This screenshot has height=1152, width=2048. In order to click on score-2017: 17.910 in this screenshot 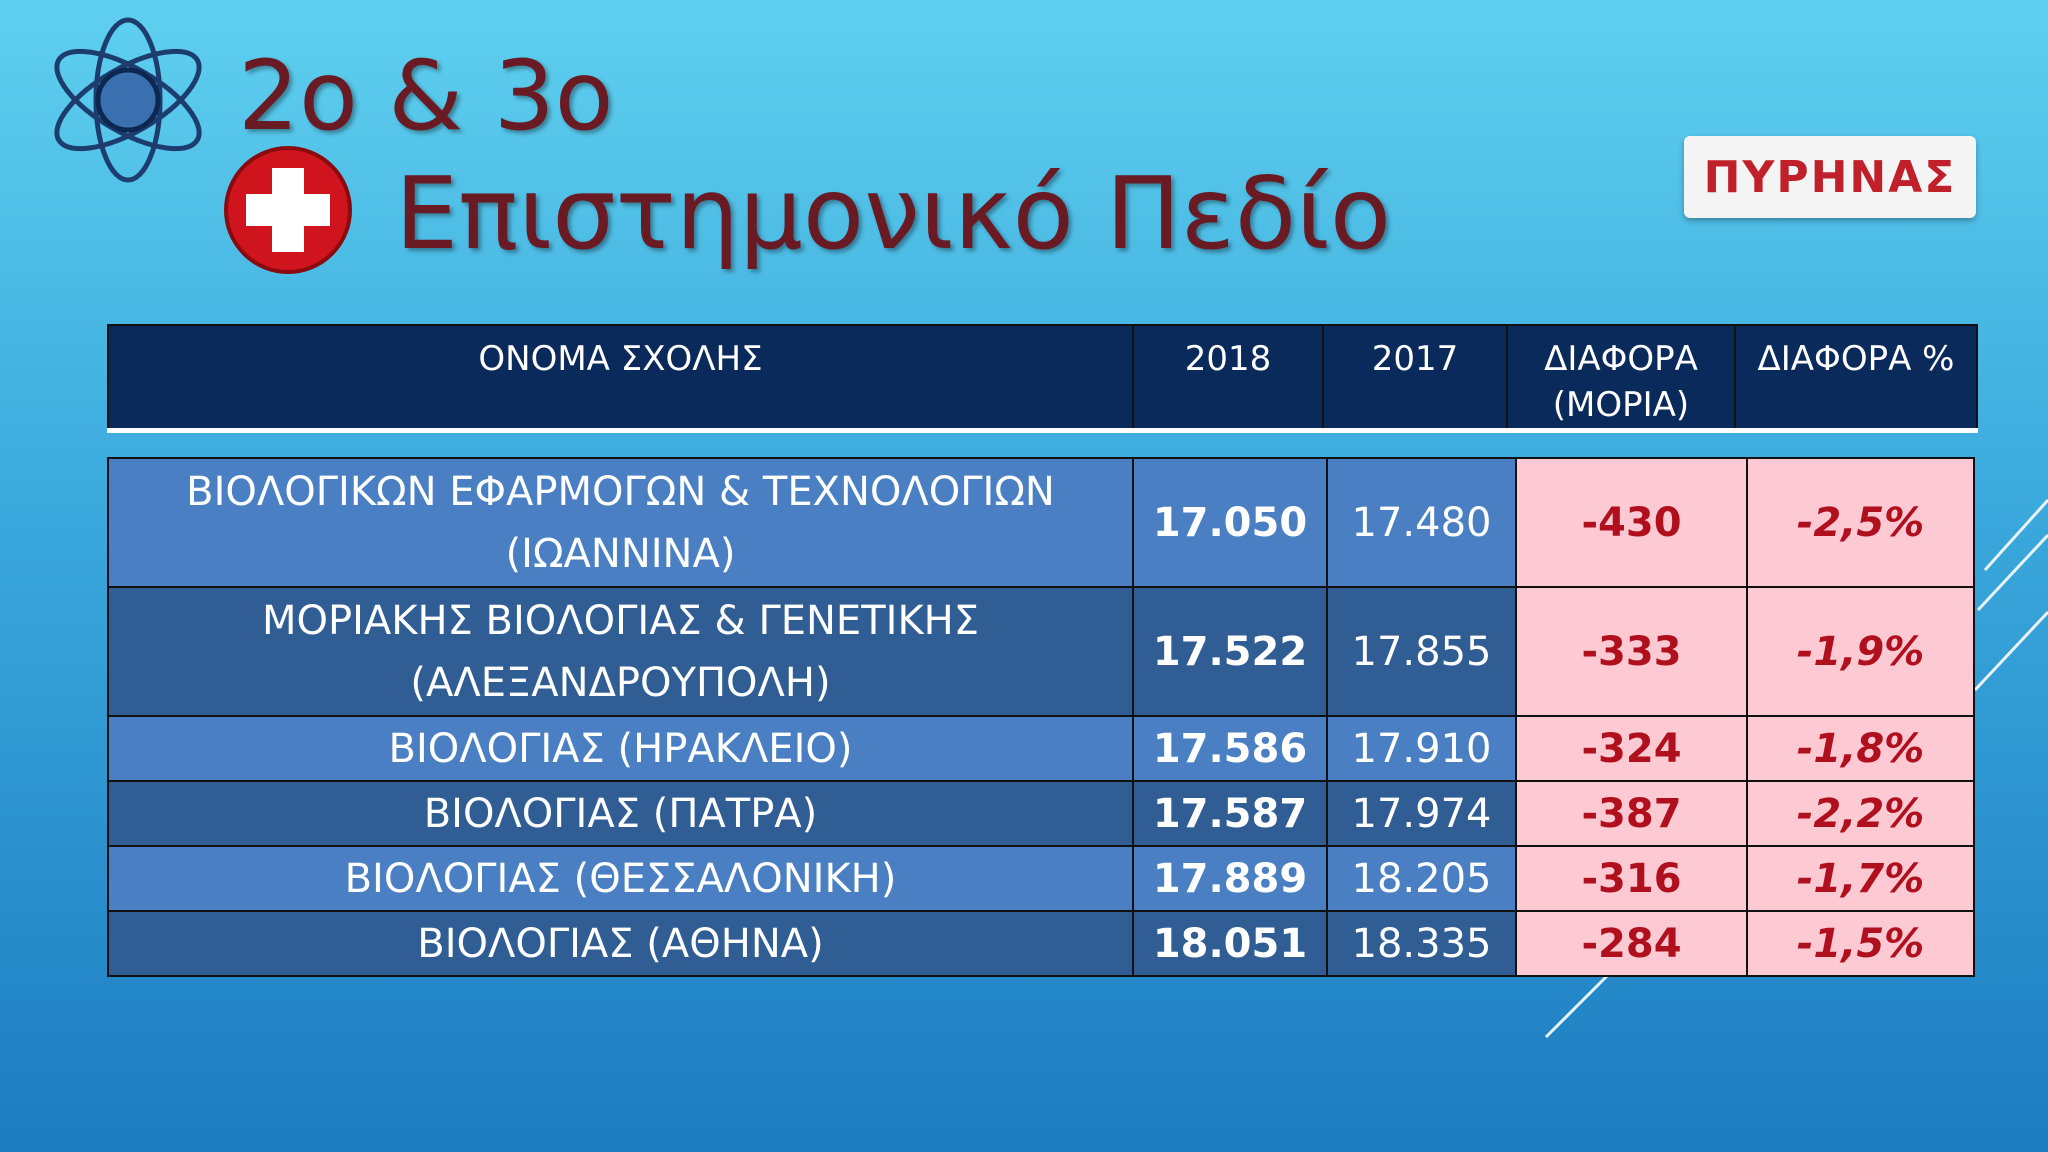, I will do `click(1421, 748)`.